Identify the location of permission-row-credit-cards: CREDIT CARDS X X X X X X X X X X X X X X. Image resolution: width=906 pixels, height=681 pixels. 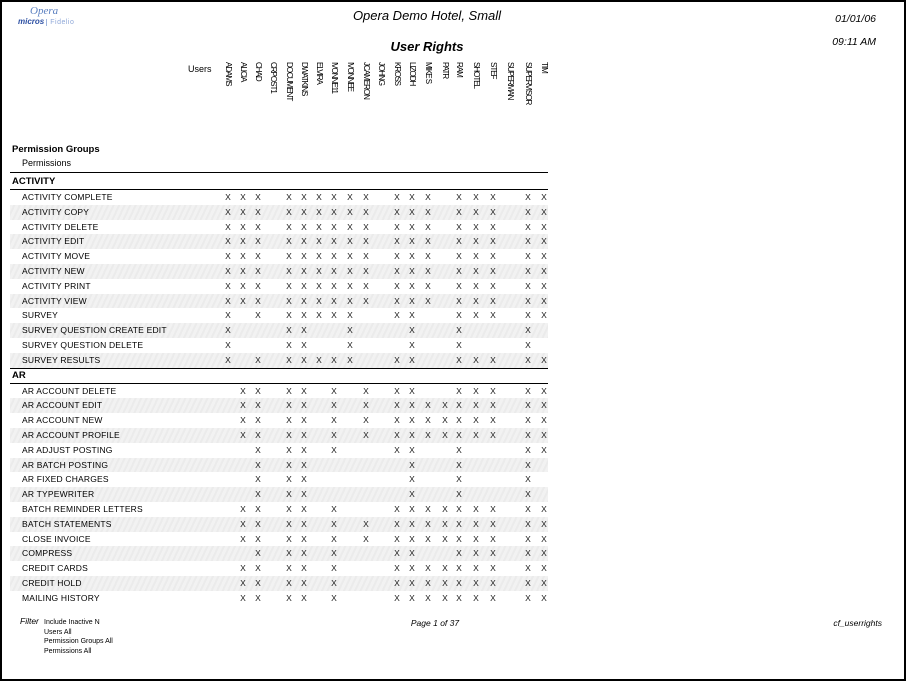
(279, 568).